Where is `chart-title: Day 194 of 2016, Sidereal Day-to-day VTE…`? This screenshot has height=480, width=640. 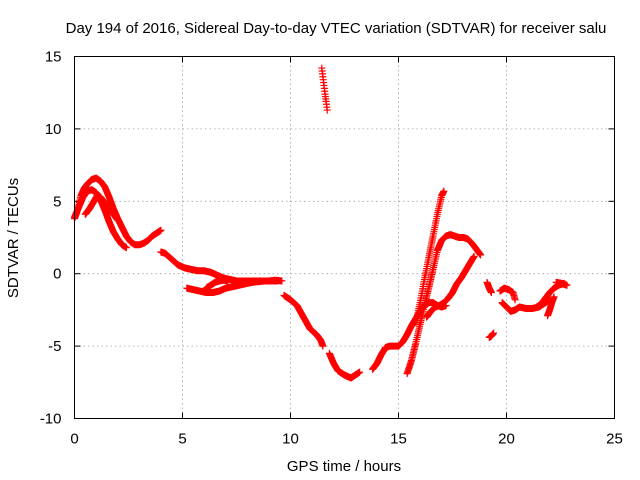
chart-title: Day 194 of 2016, Sidereal Day-to-day VTE… is located at coordinates (336, 28).